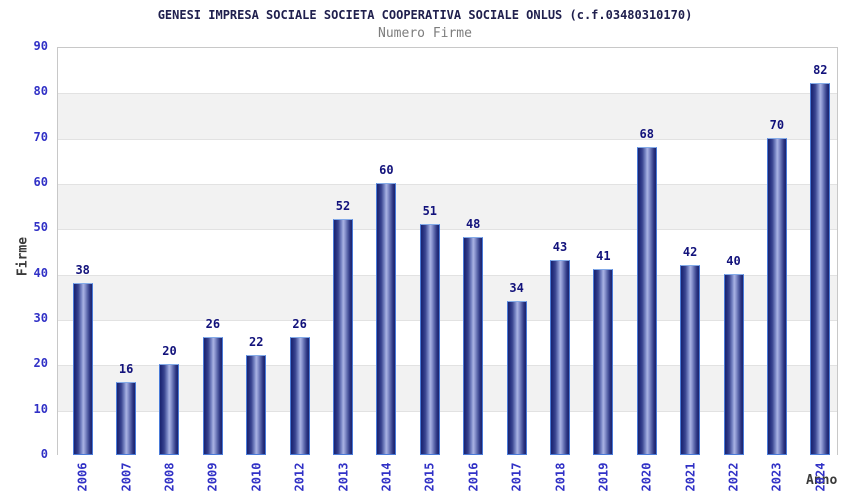  I want to click on bar-value-label: 42, so click(690, 251).